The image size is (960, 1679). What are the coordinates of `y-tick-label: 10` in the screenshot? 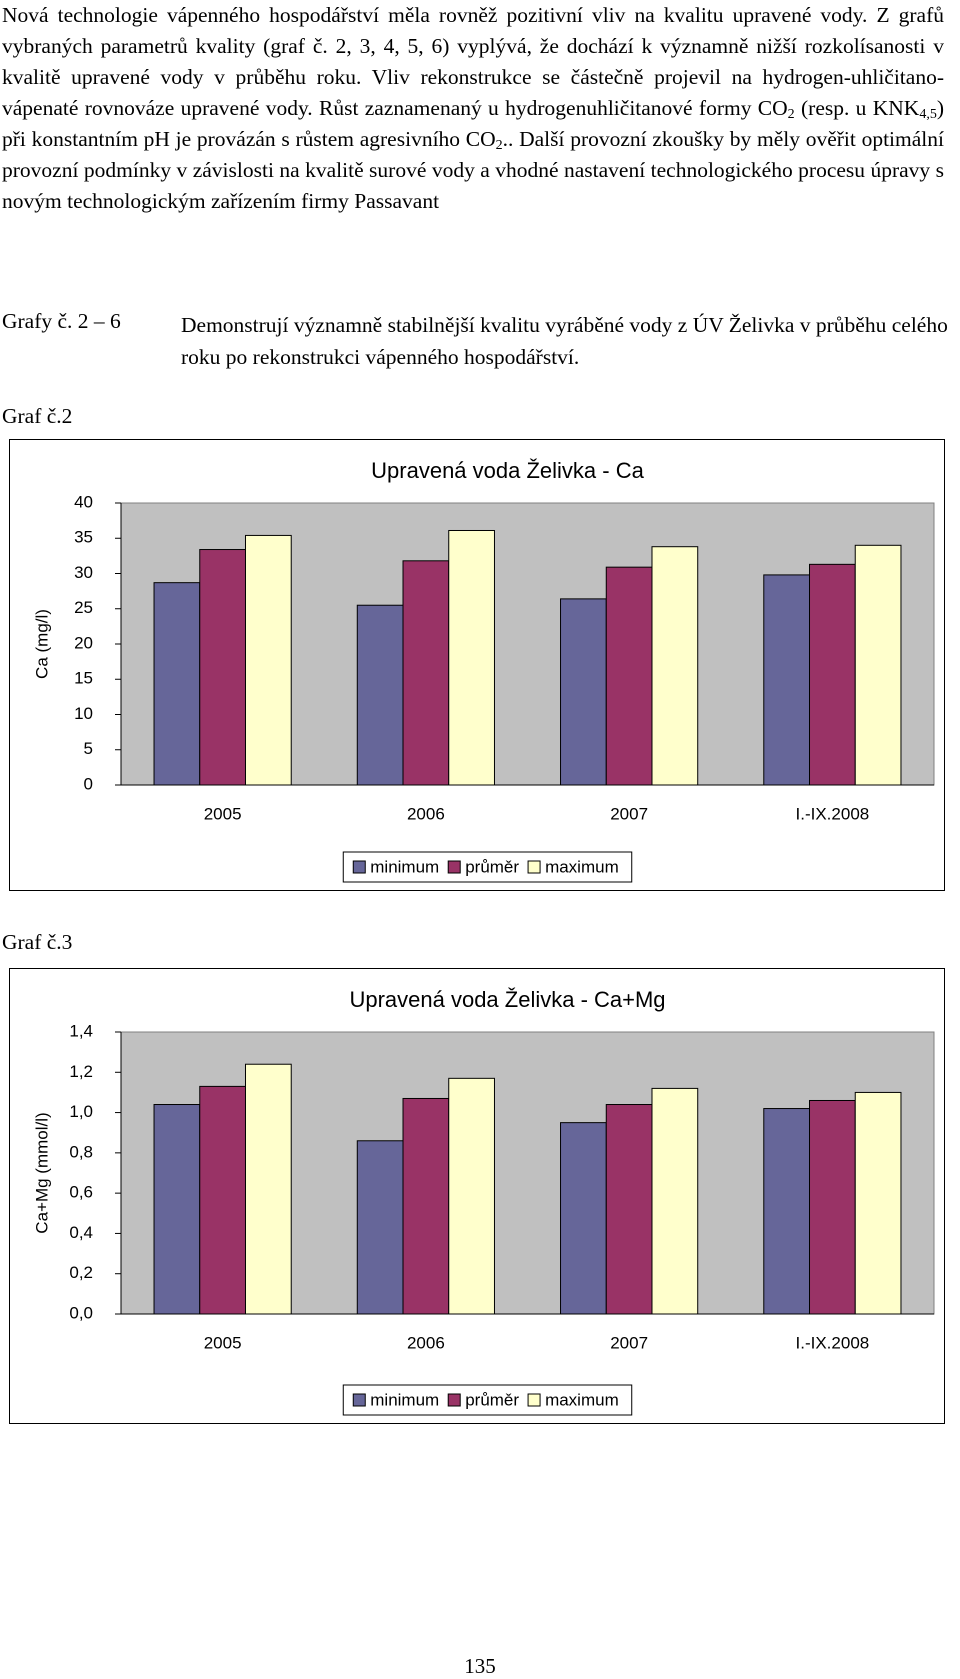 It's located at (83, 713).